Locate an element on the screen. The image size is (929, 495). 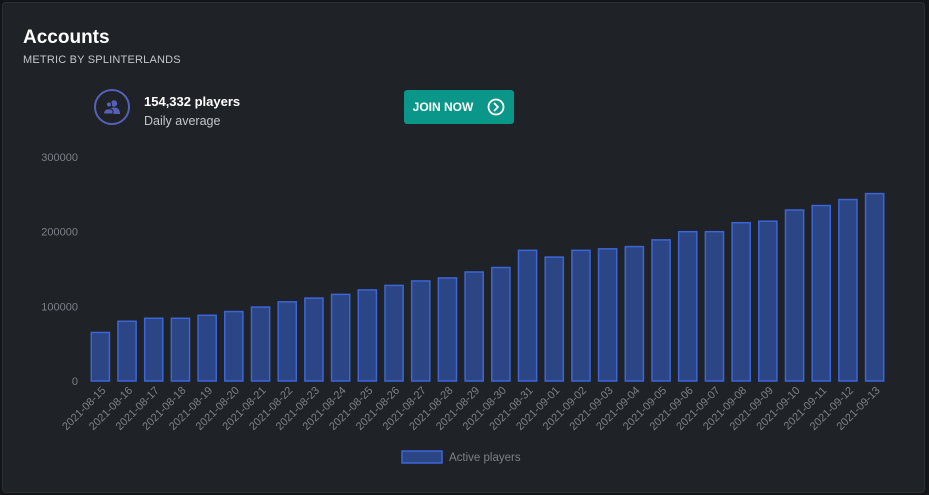
join-now-button: JOIN NOW is located at coordinates (459, 107).